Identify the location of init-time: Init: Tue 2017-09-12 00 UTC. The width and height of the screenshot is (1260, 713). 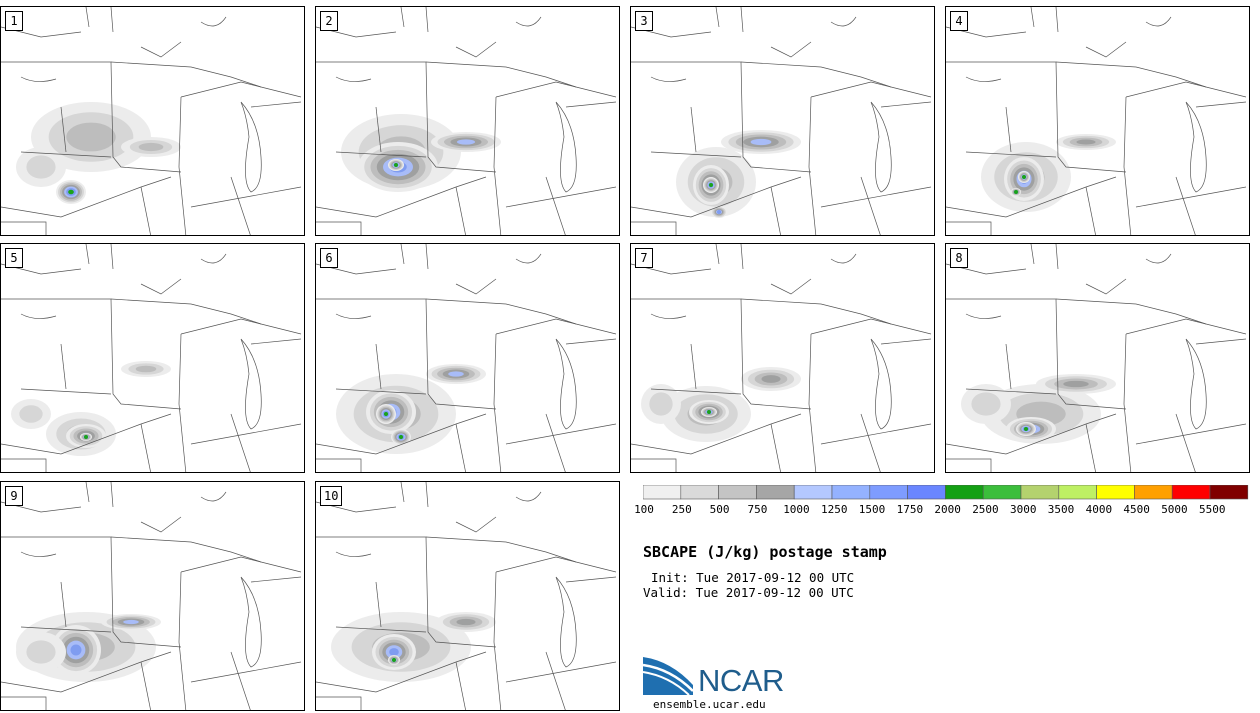
(753, 577).